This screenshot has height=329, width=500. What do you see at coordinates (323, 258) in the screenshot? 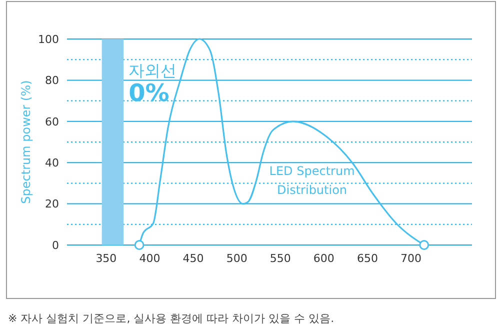
I see `x-tick-label: 600` at bounding box center [323, 258].